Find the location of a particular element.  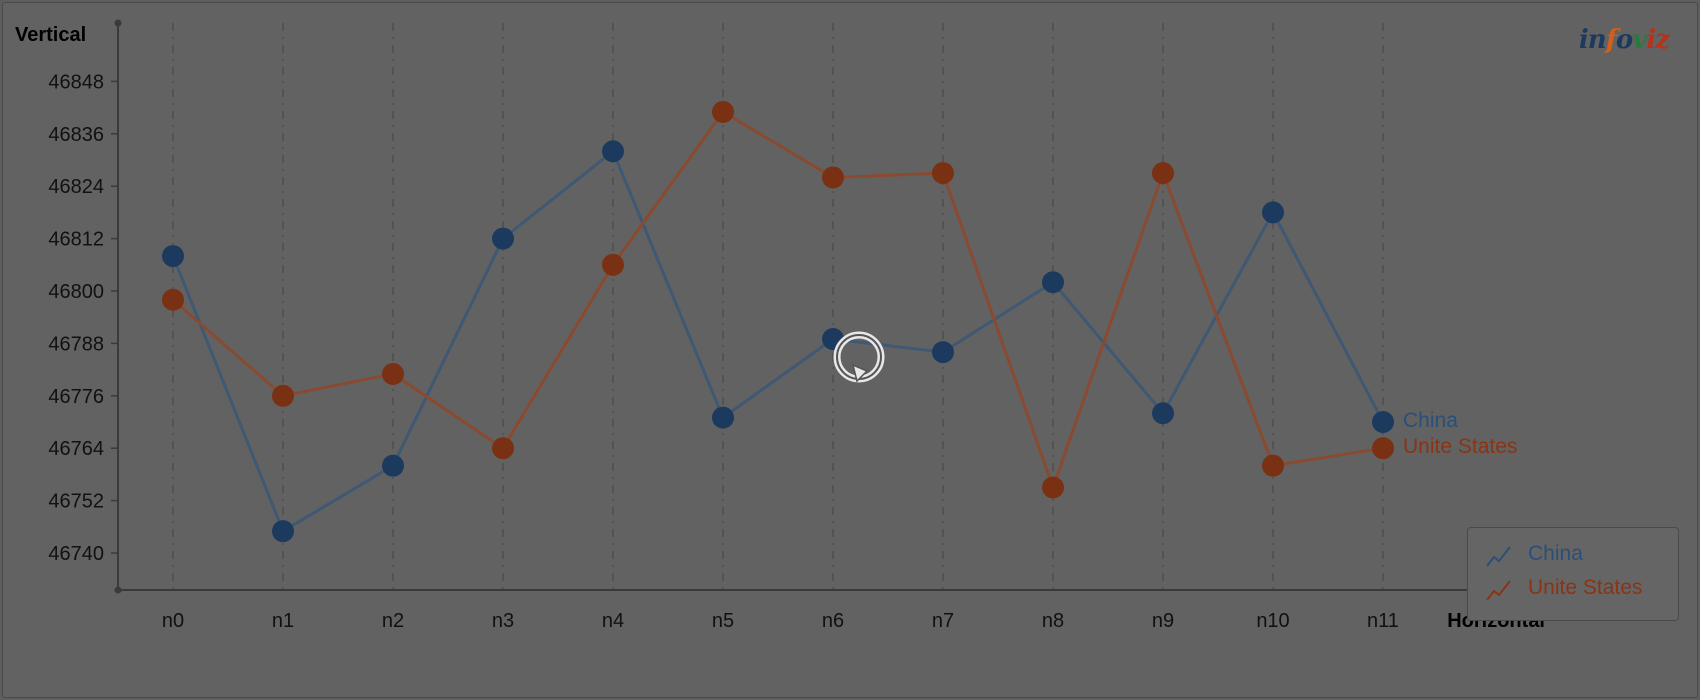

x-tick-label: n5 is located at coordinates (723, 621).